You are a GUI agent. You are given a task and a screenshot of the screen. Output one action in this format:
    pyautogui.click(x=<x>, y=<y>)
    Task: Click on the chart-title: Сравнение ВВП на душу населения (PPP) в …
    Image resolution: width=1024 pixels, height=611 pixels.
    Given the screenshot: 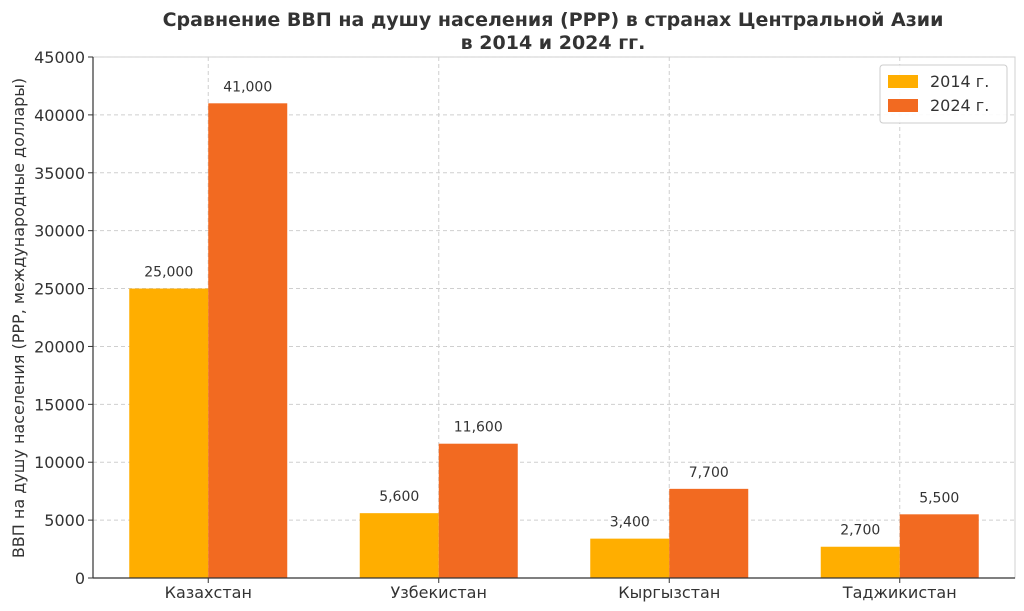 What is the action you would take?
    pyautogui.click(x=553, y=20)
    